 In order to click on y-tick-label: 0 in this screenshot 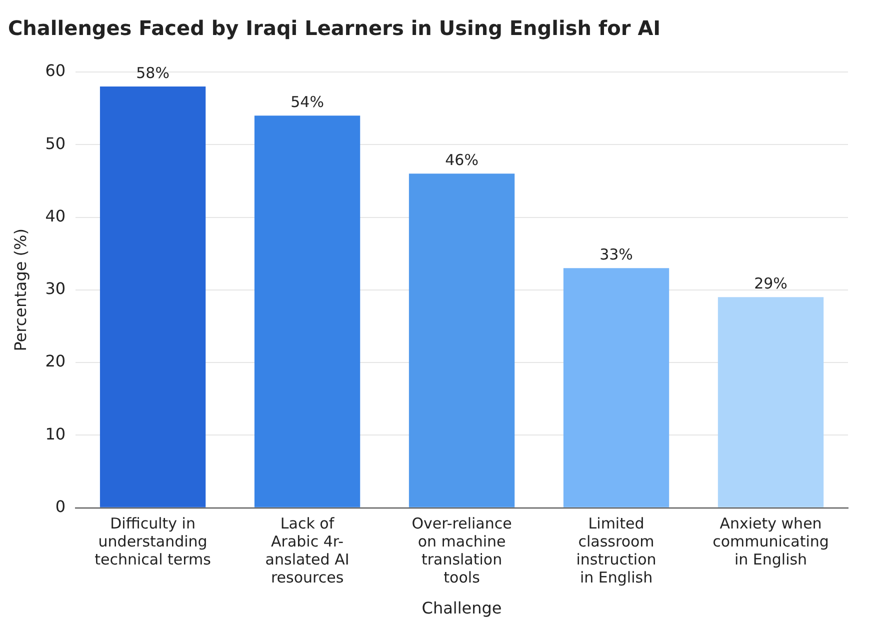, I will do `click(60, 506)`.